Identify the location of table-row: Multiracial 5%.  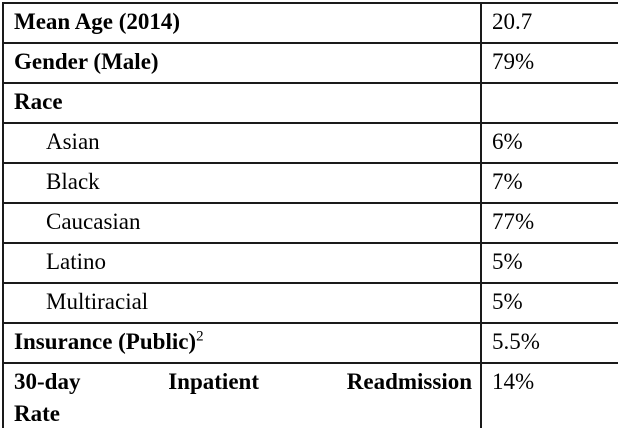
(310, 303).